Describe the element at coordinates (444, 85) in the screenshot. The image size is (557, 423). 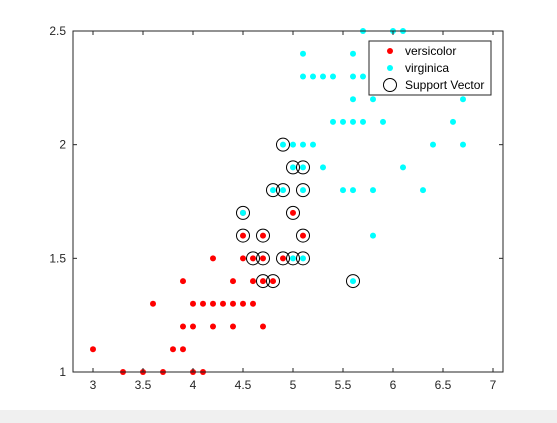
I see `legend-support-vector-label: Support Vector` at that location.